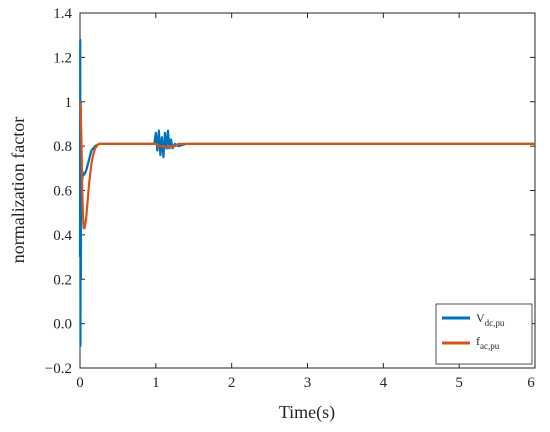 The image size is (550, 432). Describe the element at coordinates (308, 383) in the screenshot. I see `x-tick-label: 3` at that location.